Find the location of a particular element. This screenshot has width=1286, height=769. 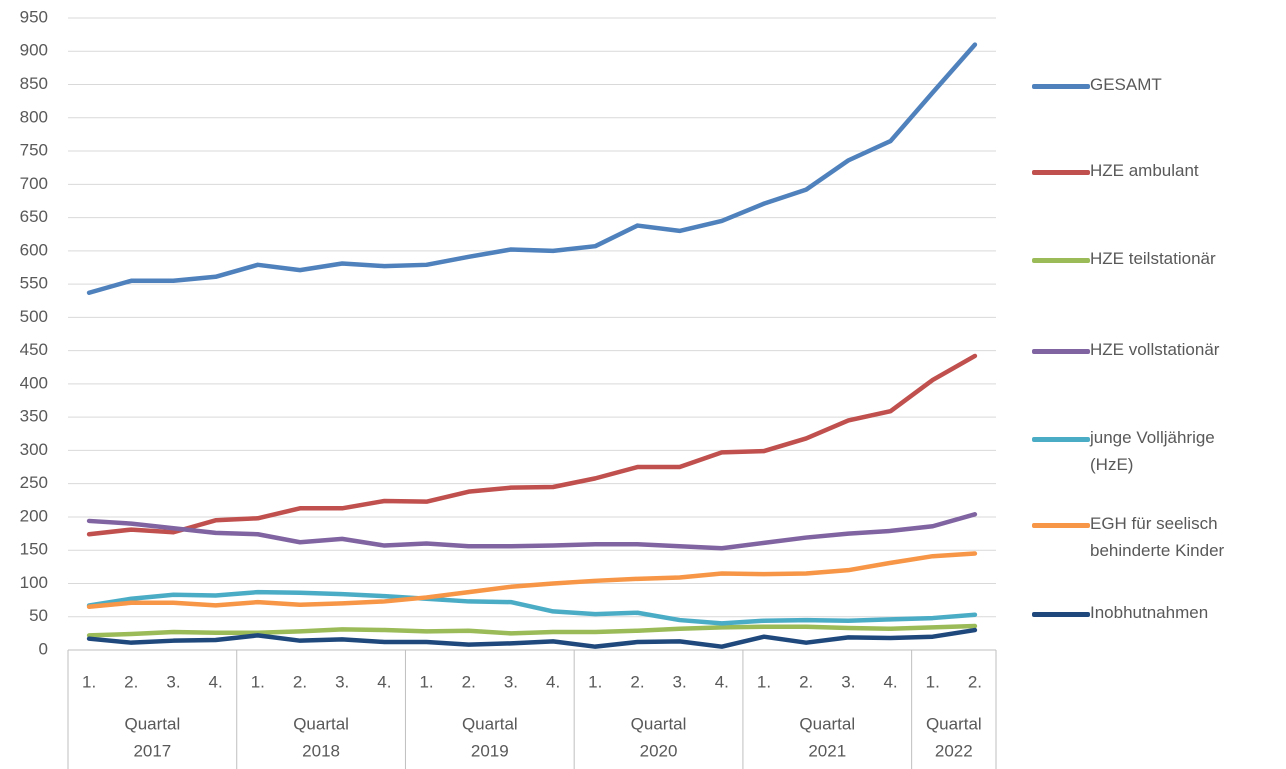

legend-label: HZE ambulant is located at coordinates (1144, 170).